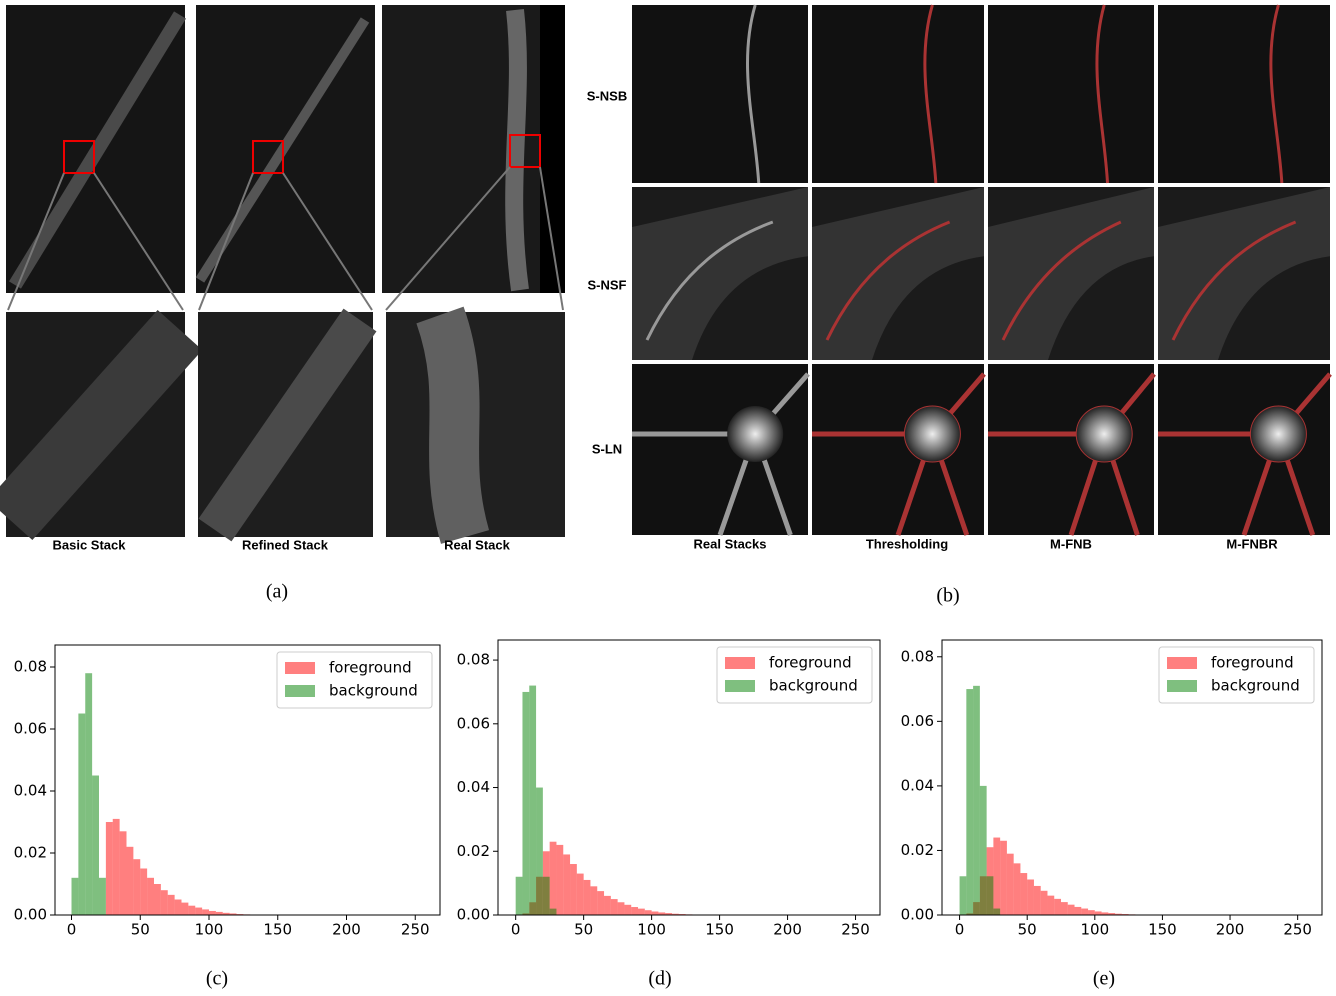 The width and height of the screenshot is (1336, 996). What do you see at coordinates (370, 668) in the screenshot?
I see `legend-label: foreground` at bounding box center [370, 668].